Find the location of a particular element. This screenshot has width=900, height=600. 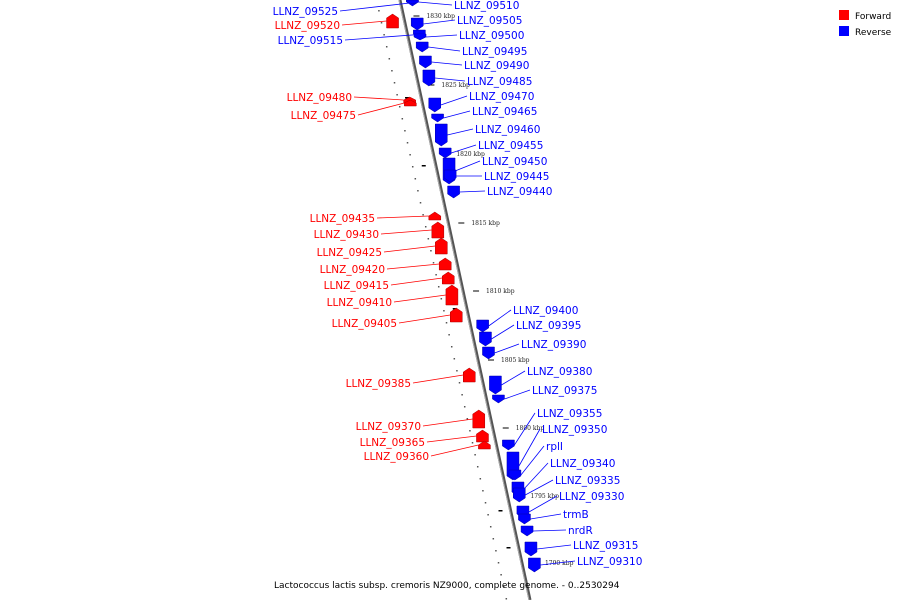

gene-label: LLNZ_09395 is located at coordinates (548, 326).